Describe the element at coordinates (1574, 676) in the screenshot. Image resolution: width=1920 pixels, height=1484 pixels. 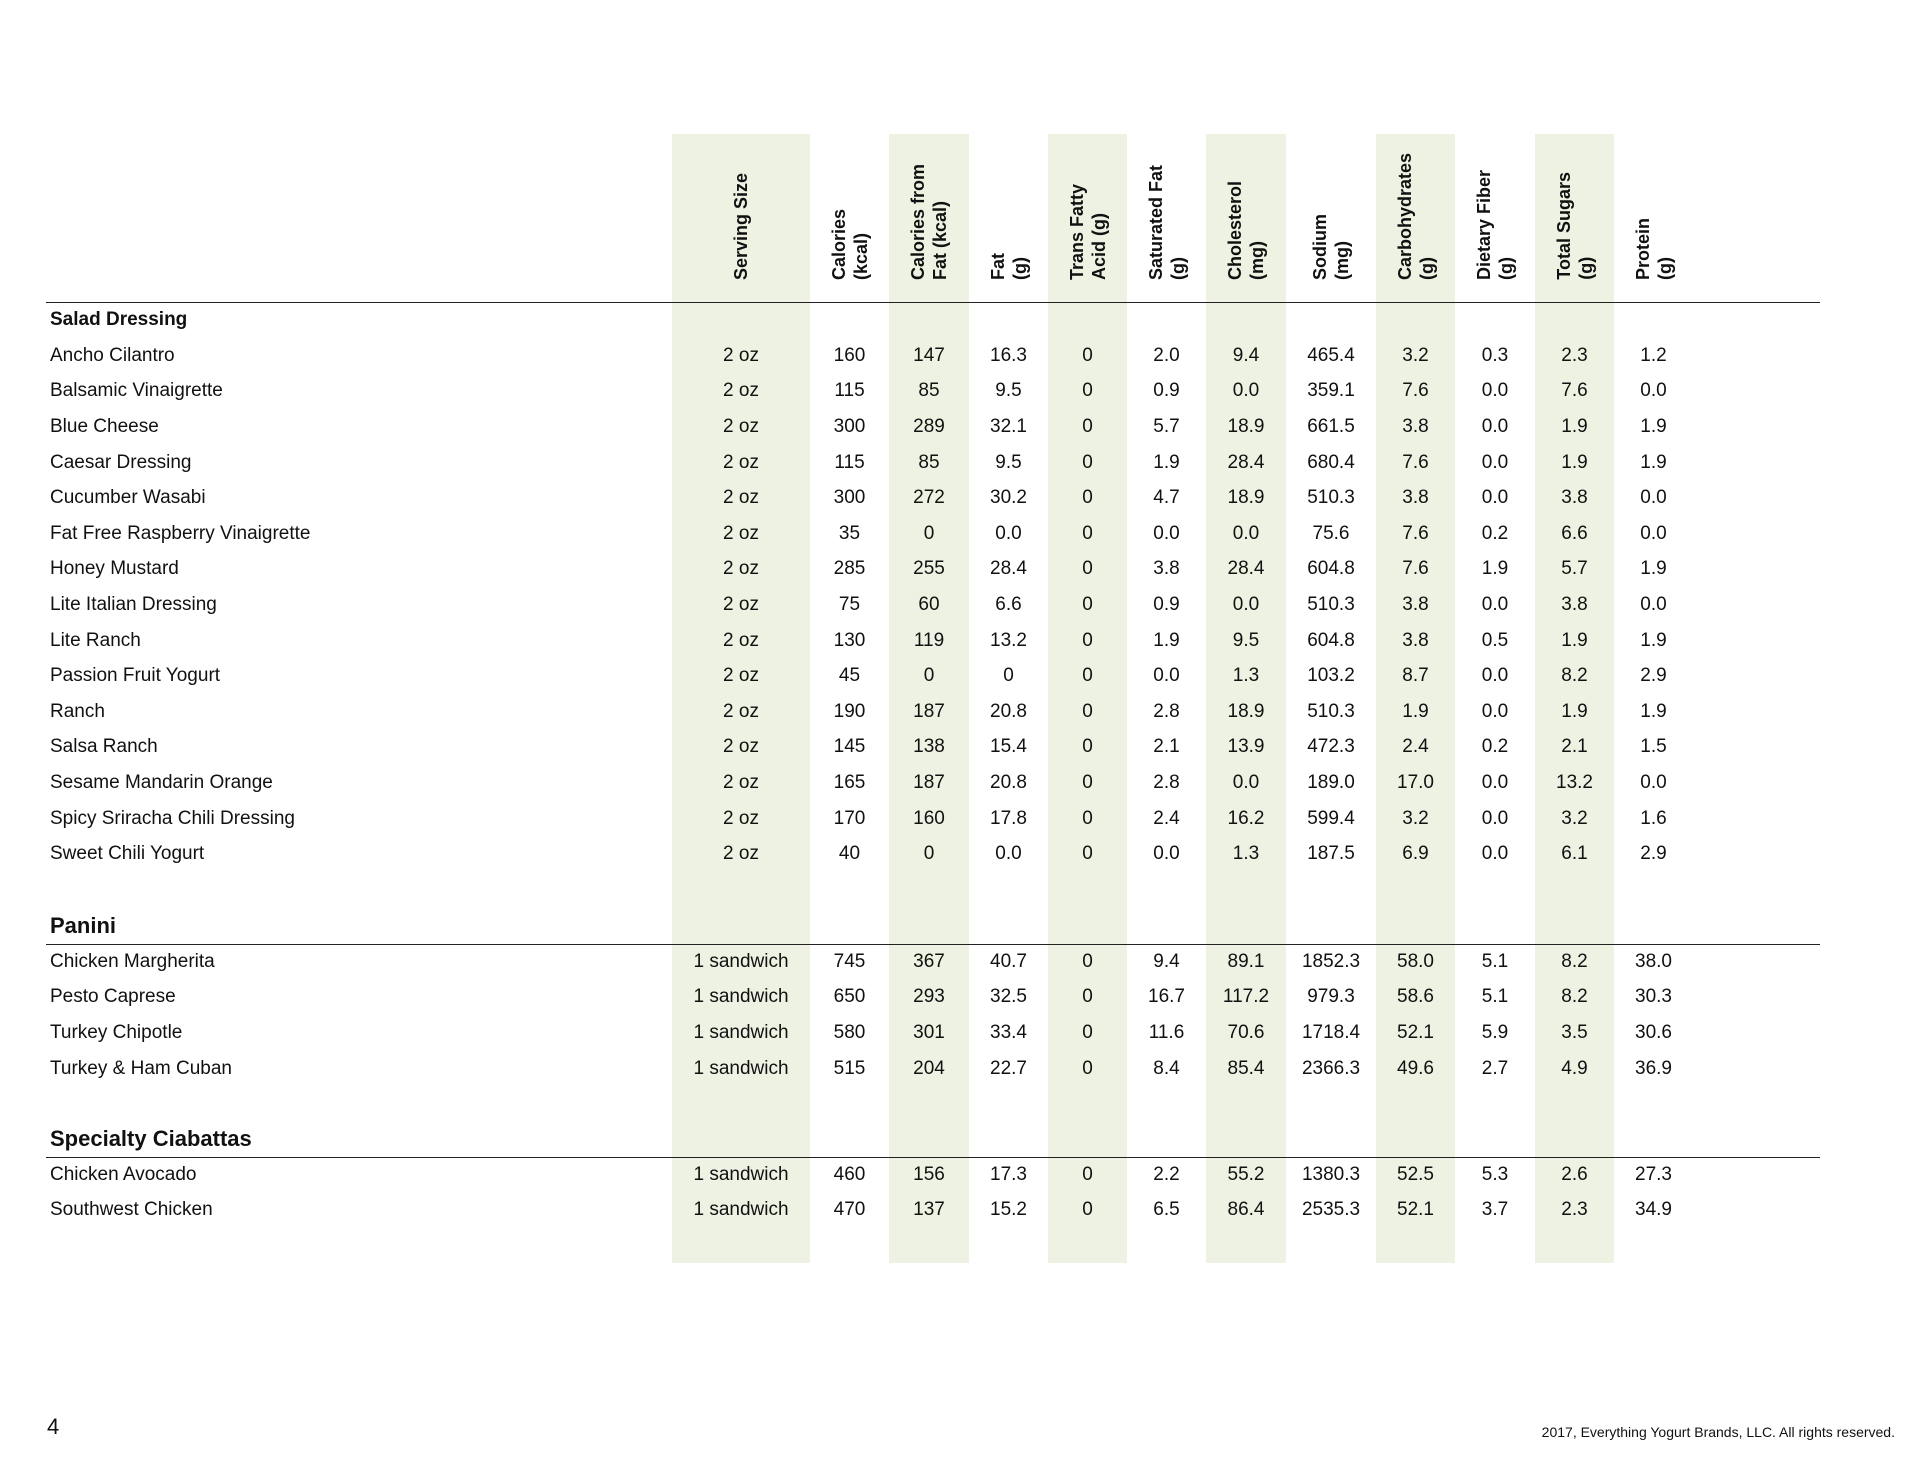
I see `cell-value: 8.2` at that location.